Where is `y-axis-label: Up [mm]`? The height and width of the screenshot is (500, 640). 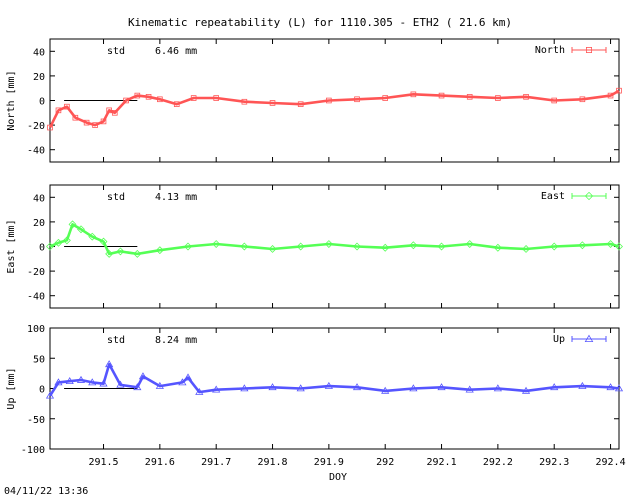 y-axis-label: Up [mm] is located at coordinates (11, 388).